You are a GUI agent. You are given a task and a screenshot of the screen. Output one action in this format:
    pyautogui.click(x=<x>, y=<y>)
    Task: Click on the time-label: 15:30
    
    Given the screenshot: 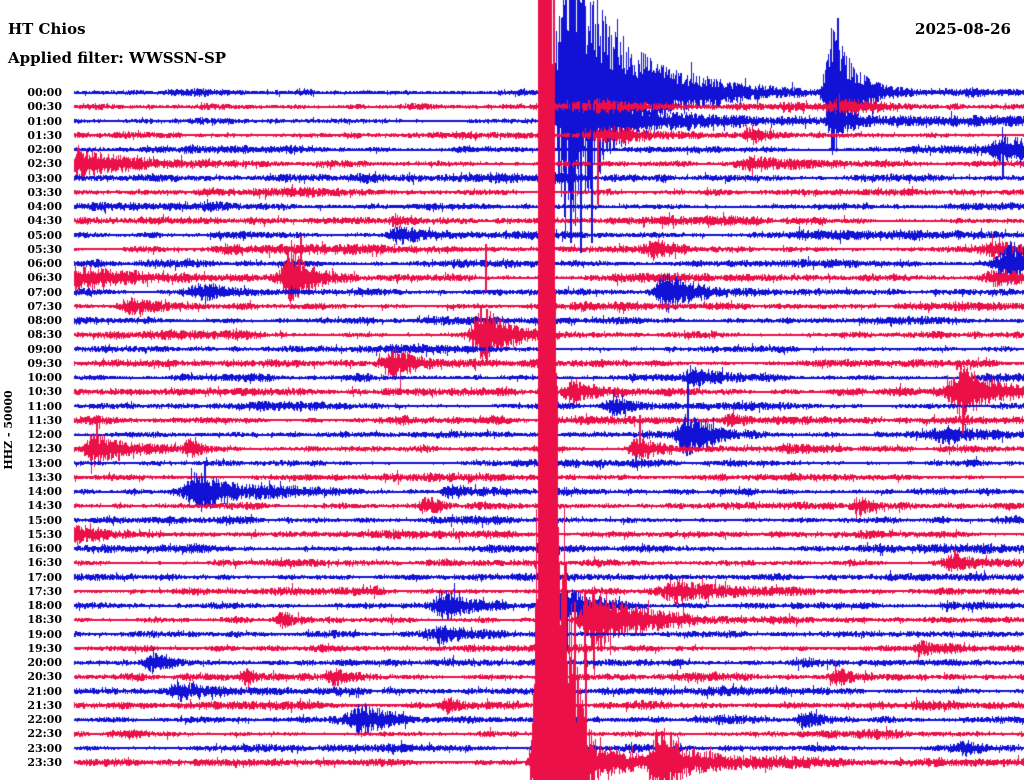 What is the action you would take?
    pyautogui.click(x=44, y=534)
    